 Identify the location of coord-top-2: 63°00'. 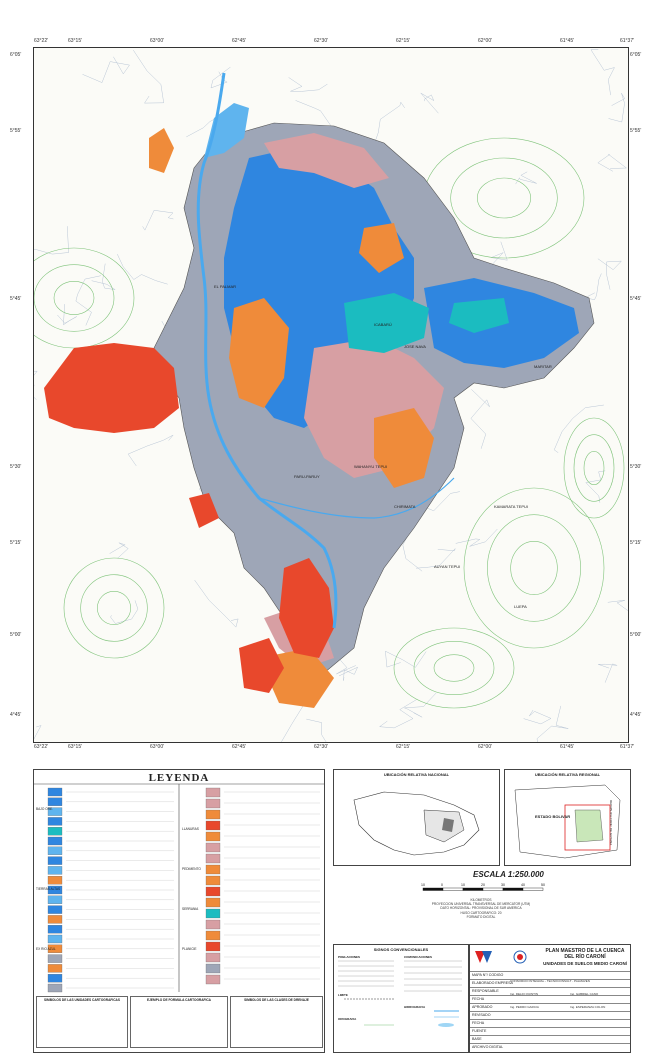
(157, 41).